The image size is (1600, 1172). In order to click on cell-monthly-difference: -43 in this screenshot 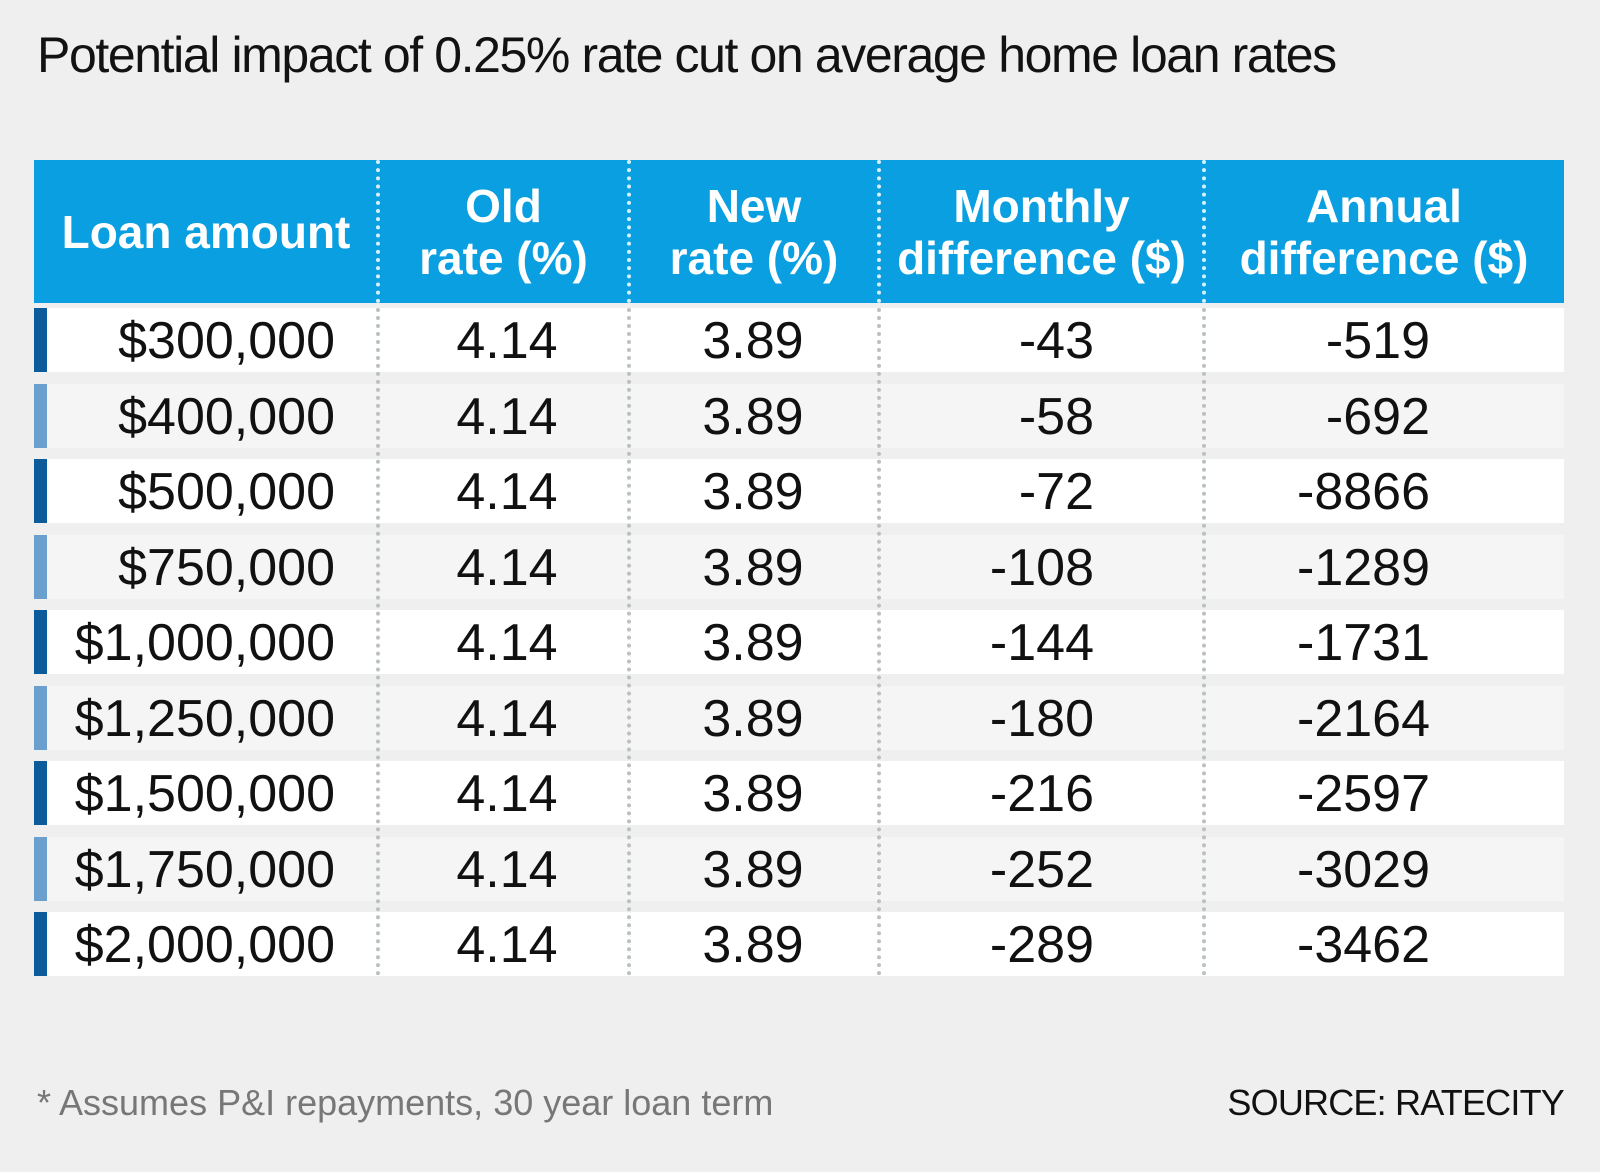, I will do `click(1056, 341)`.